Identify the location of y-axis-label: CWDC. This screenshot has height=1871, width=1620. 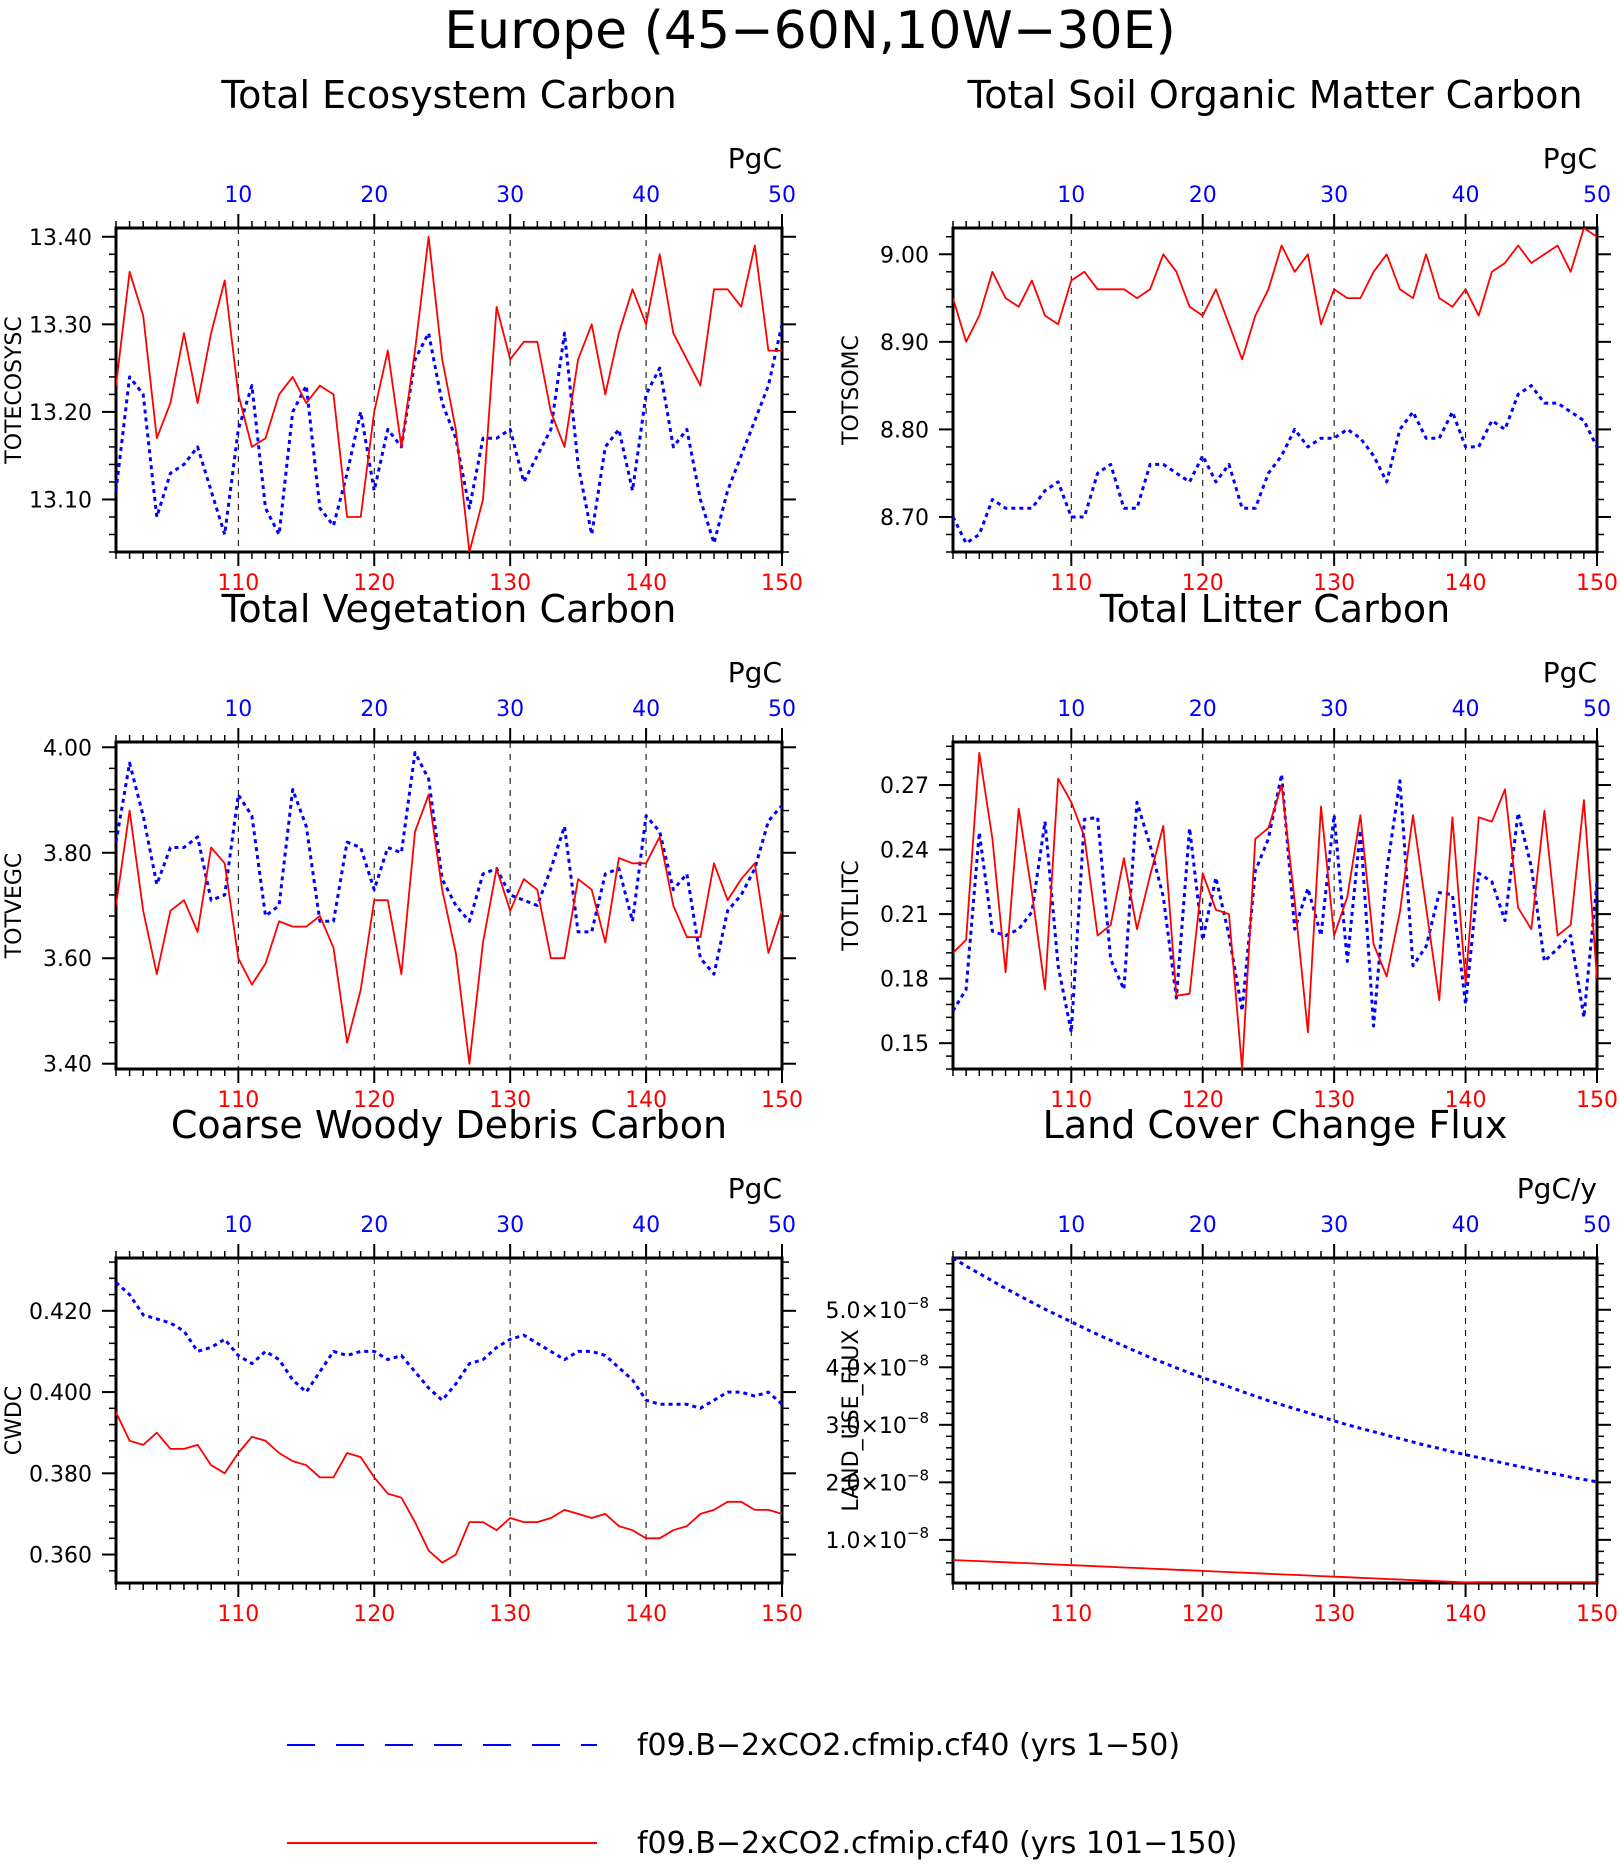
(14, 1420).